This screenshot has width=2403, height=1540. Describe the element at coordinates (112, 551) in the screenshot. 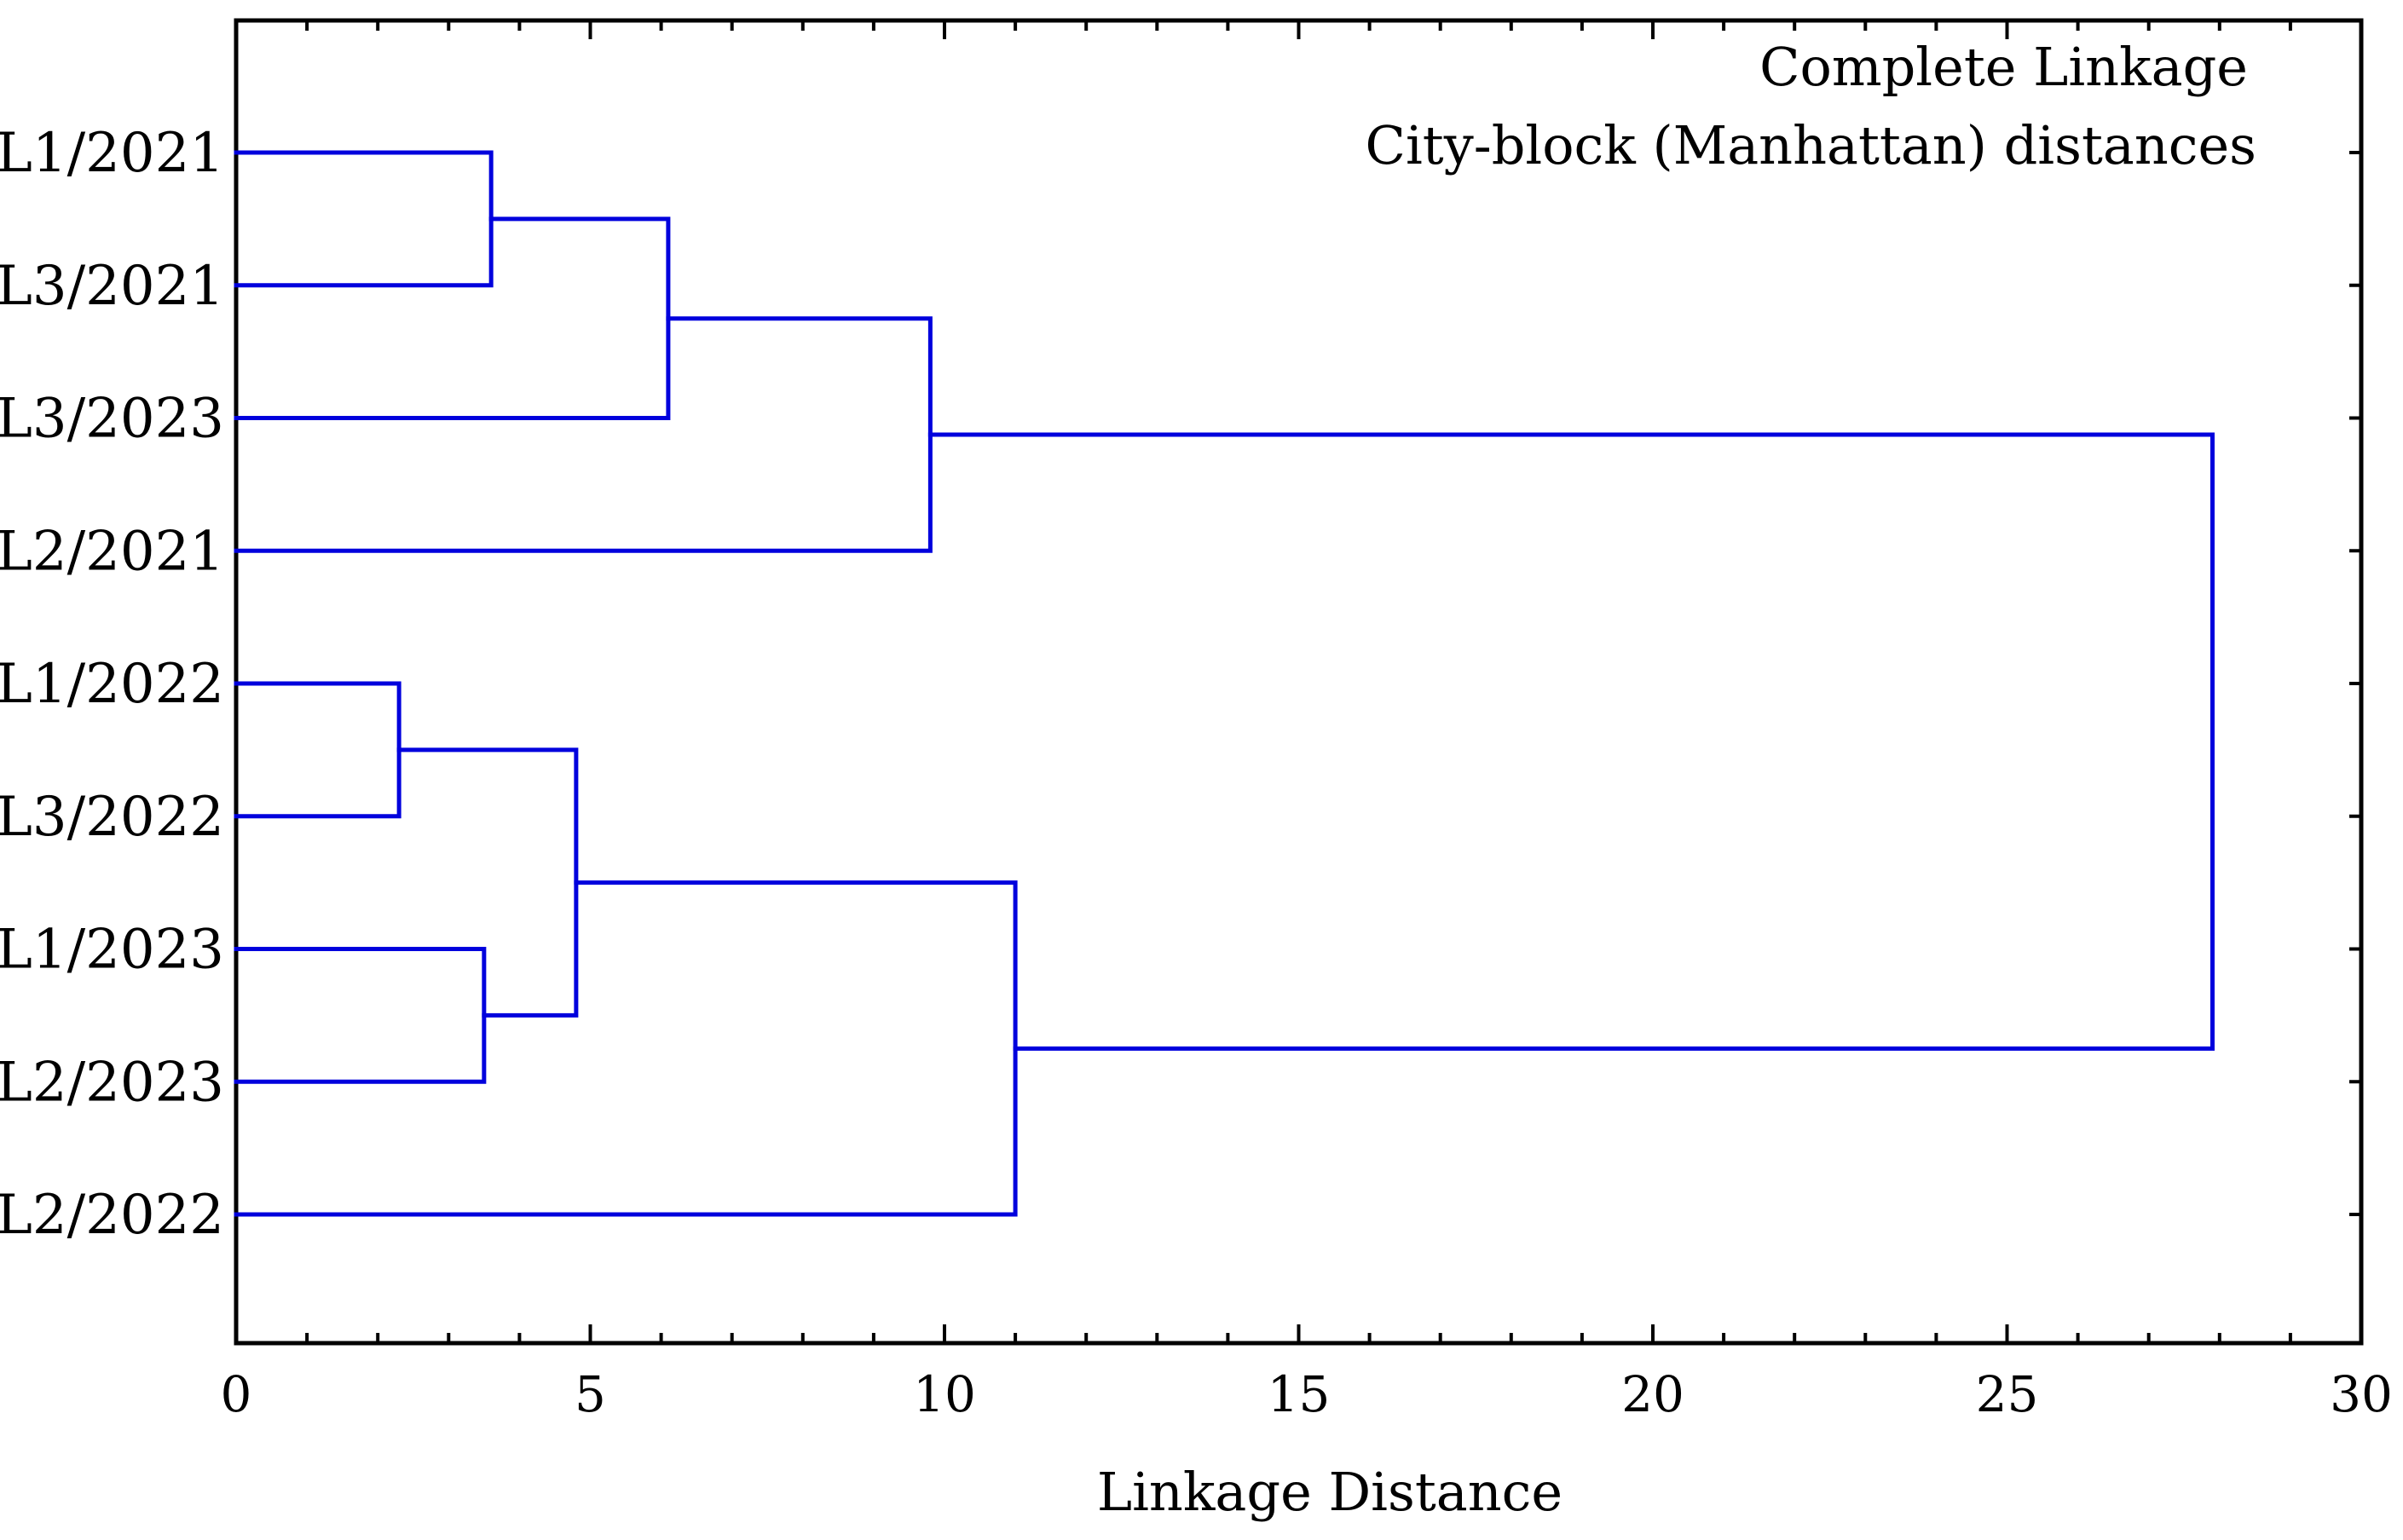

I see `leaf-label-3: L2/2021` at that location.